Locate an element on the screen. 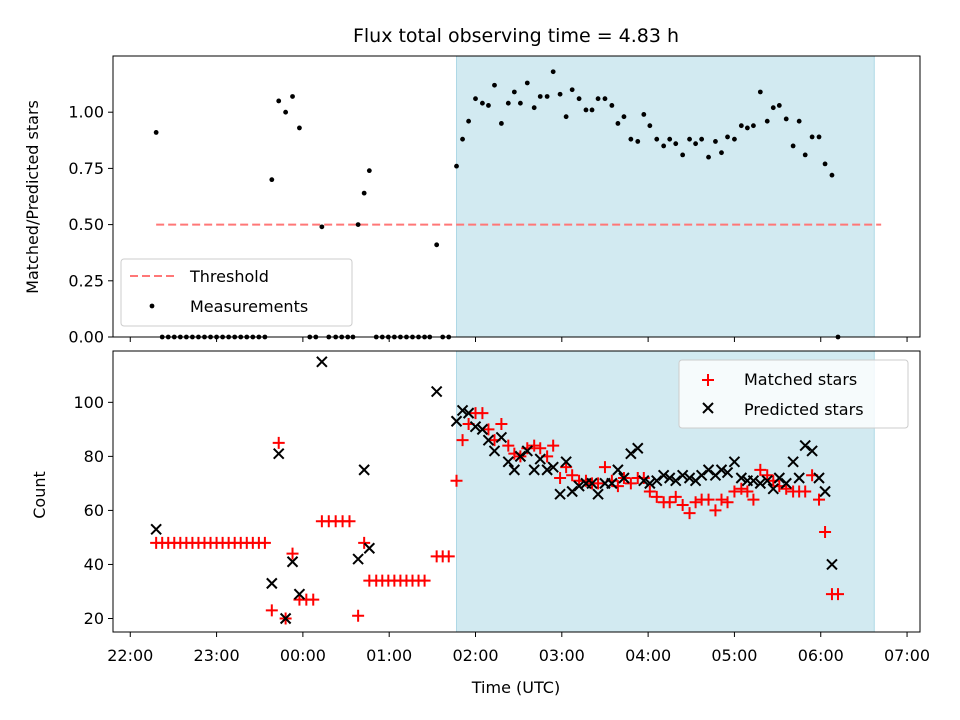 This screenshot has width=960, height=720. x-tick-label: 22:00 is located at coordinates (130, 655).